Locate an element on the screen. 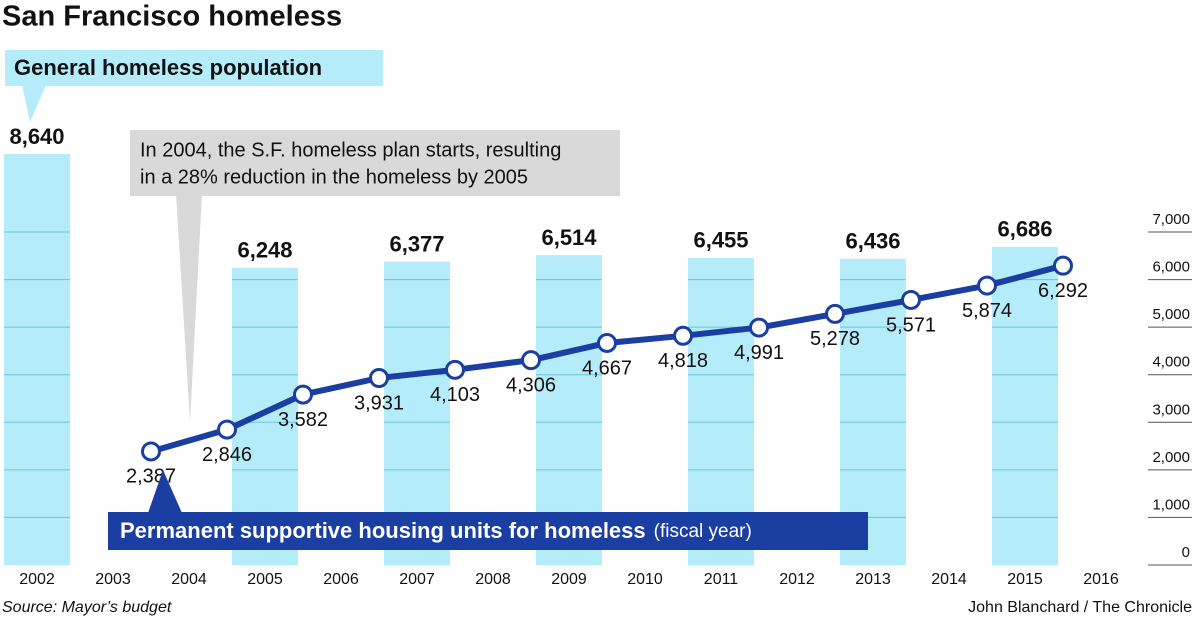  y-tick-label: 6,000 is located at coordinates (1171, 267).